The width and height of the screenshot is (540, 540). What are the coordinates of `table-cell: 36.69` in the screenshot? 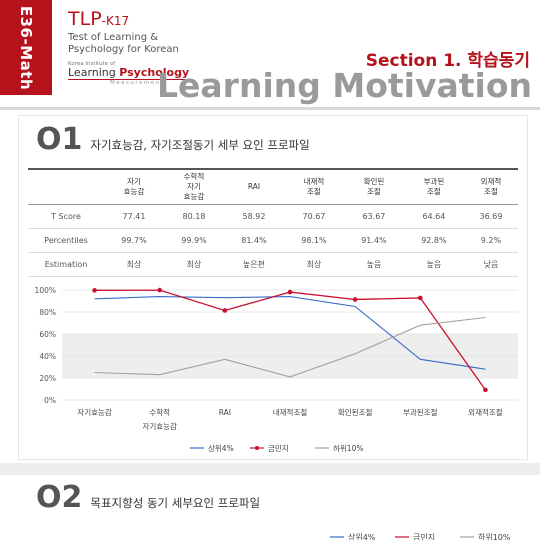 It's located at (490, 216).